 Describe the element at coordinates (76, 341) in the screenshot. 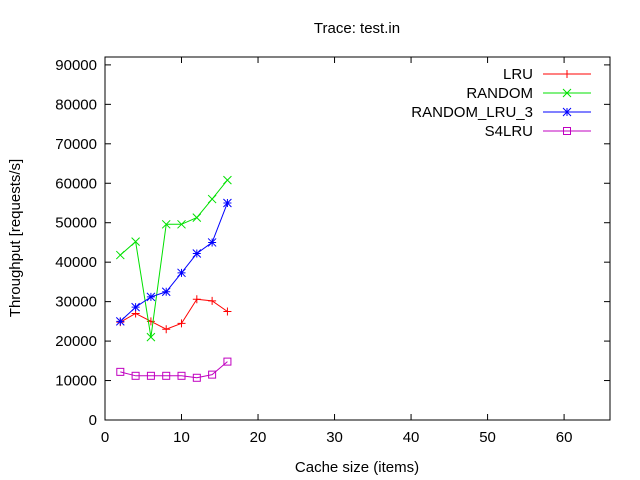

I see `y-tick-label: 20000` at that location.